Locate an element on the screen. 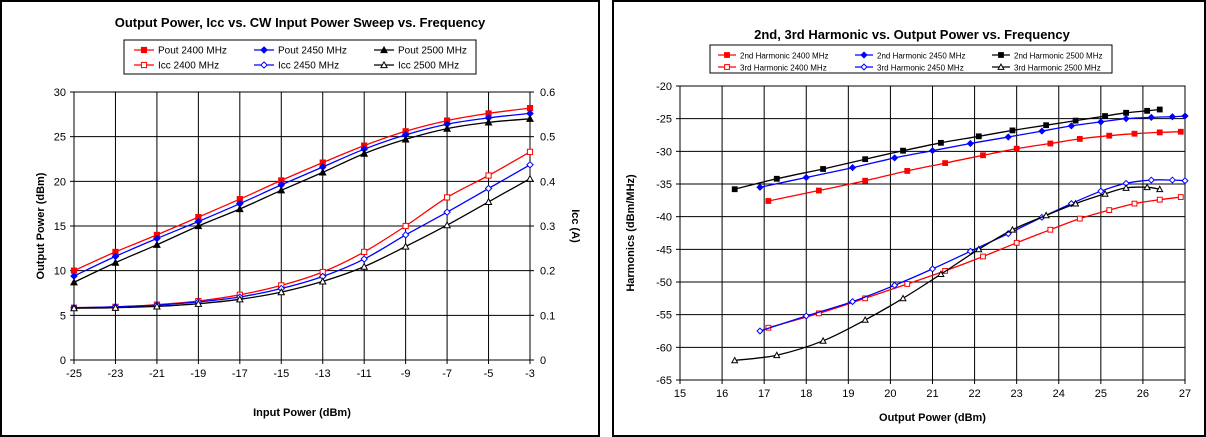 Image resolution: width=1206 pixels, height=437 pixels. legend-label: 2nd Harmonic 2400 MHz is located at coordinates (784, 56).